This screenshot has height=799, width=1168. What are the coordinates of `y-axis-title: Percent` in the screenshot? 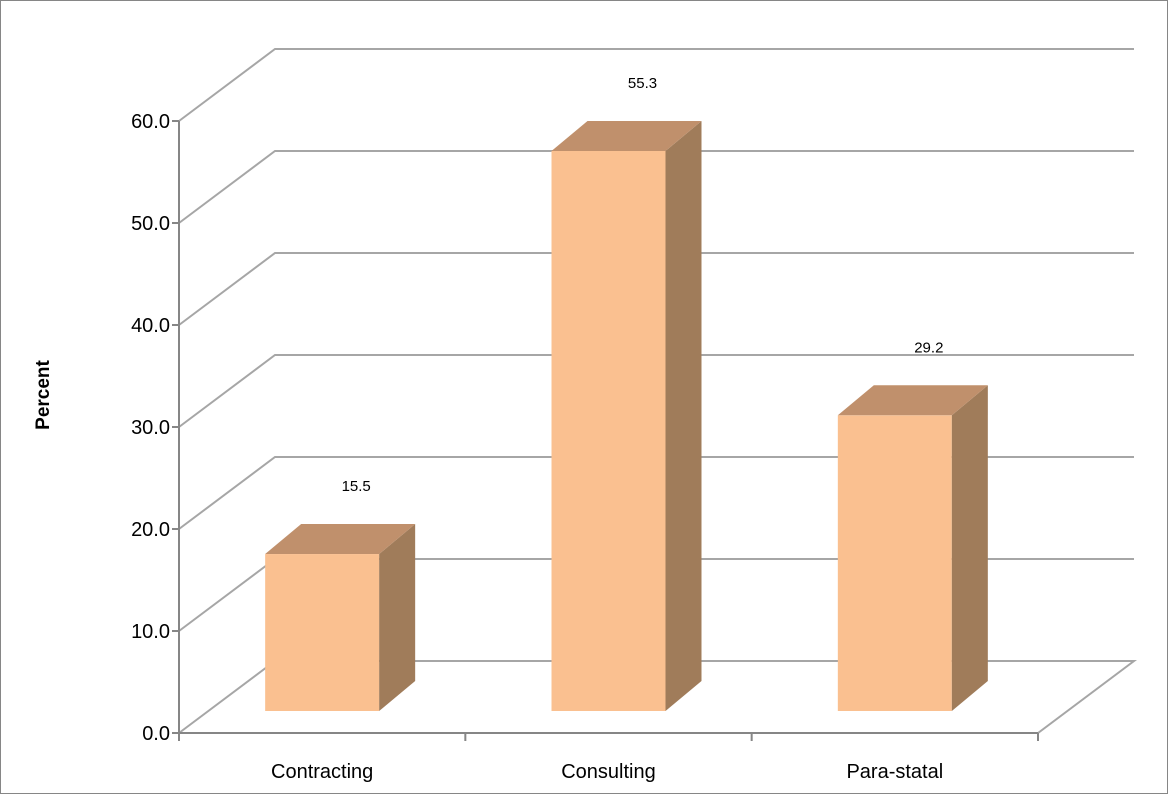 It's located at (43, 394).